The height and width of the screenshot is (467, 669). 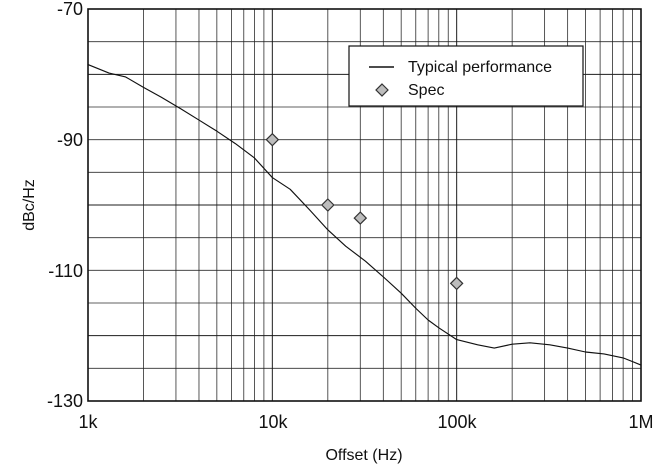 I want to click on y-tick-label-neg130: -130, so click(x=65, y=401).